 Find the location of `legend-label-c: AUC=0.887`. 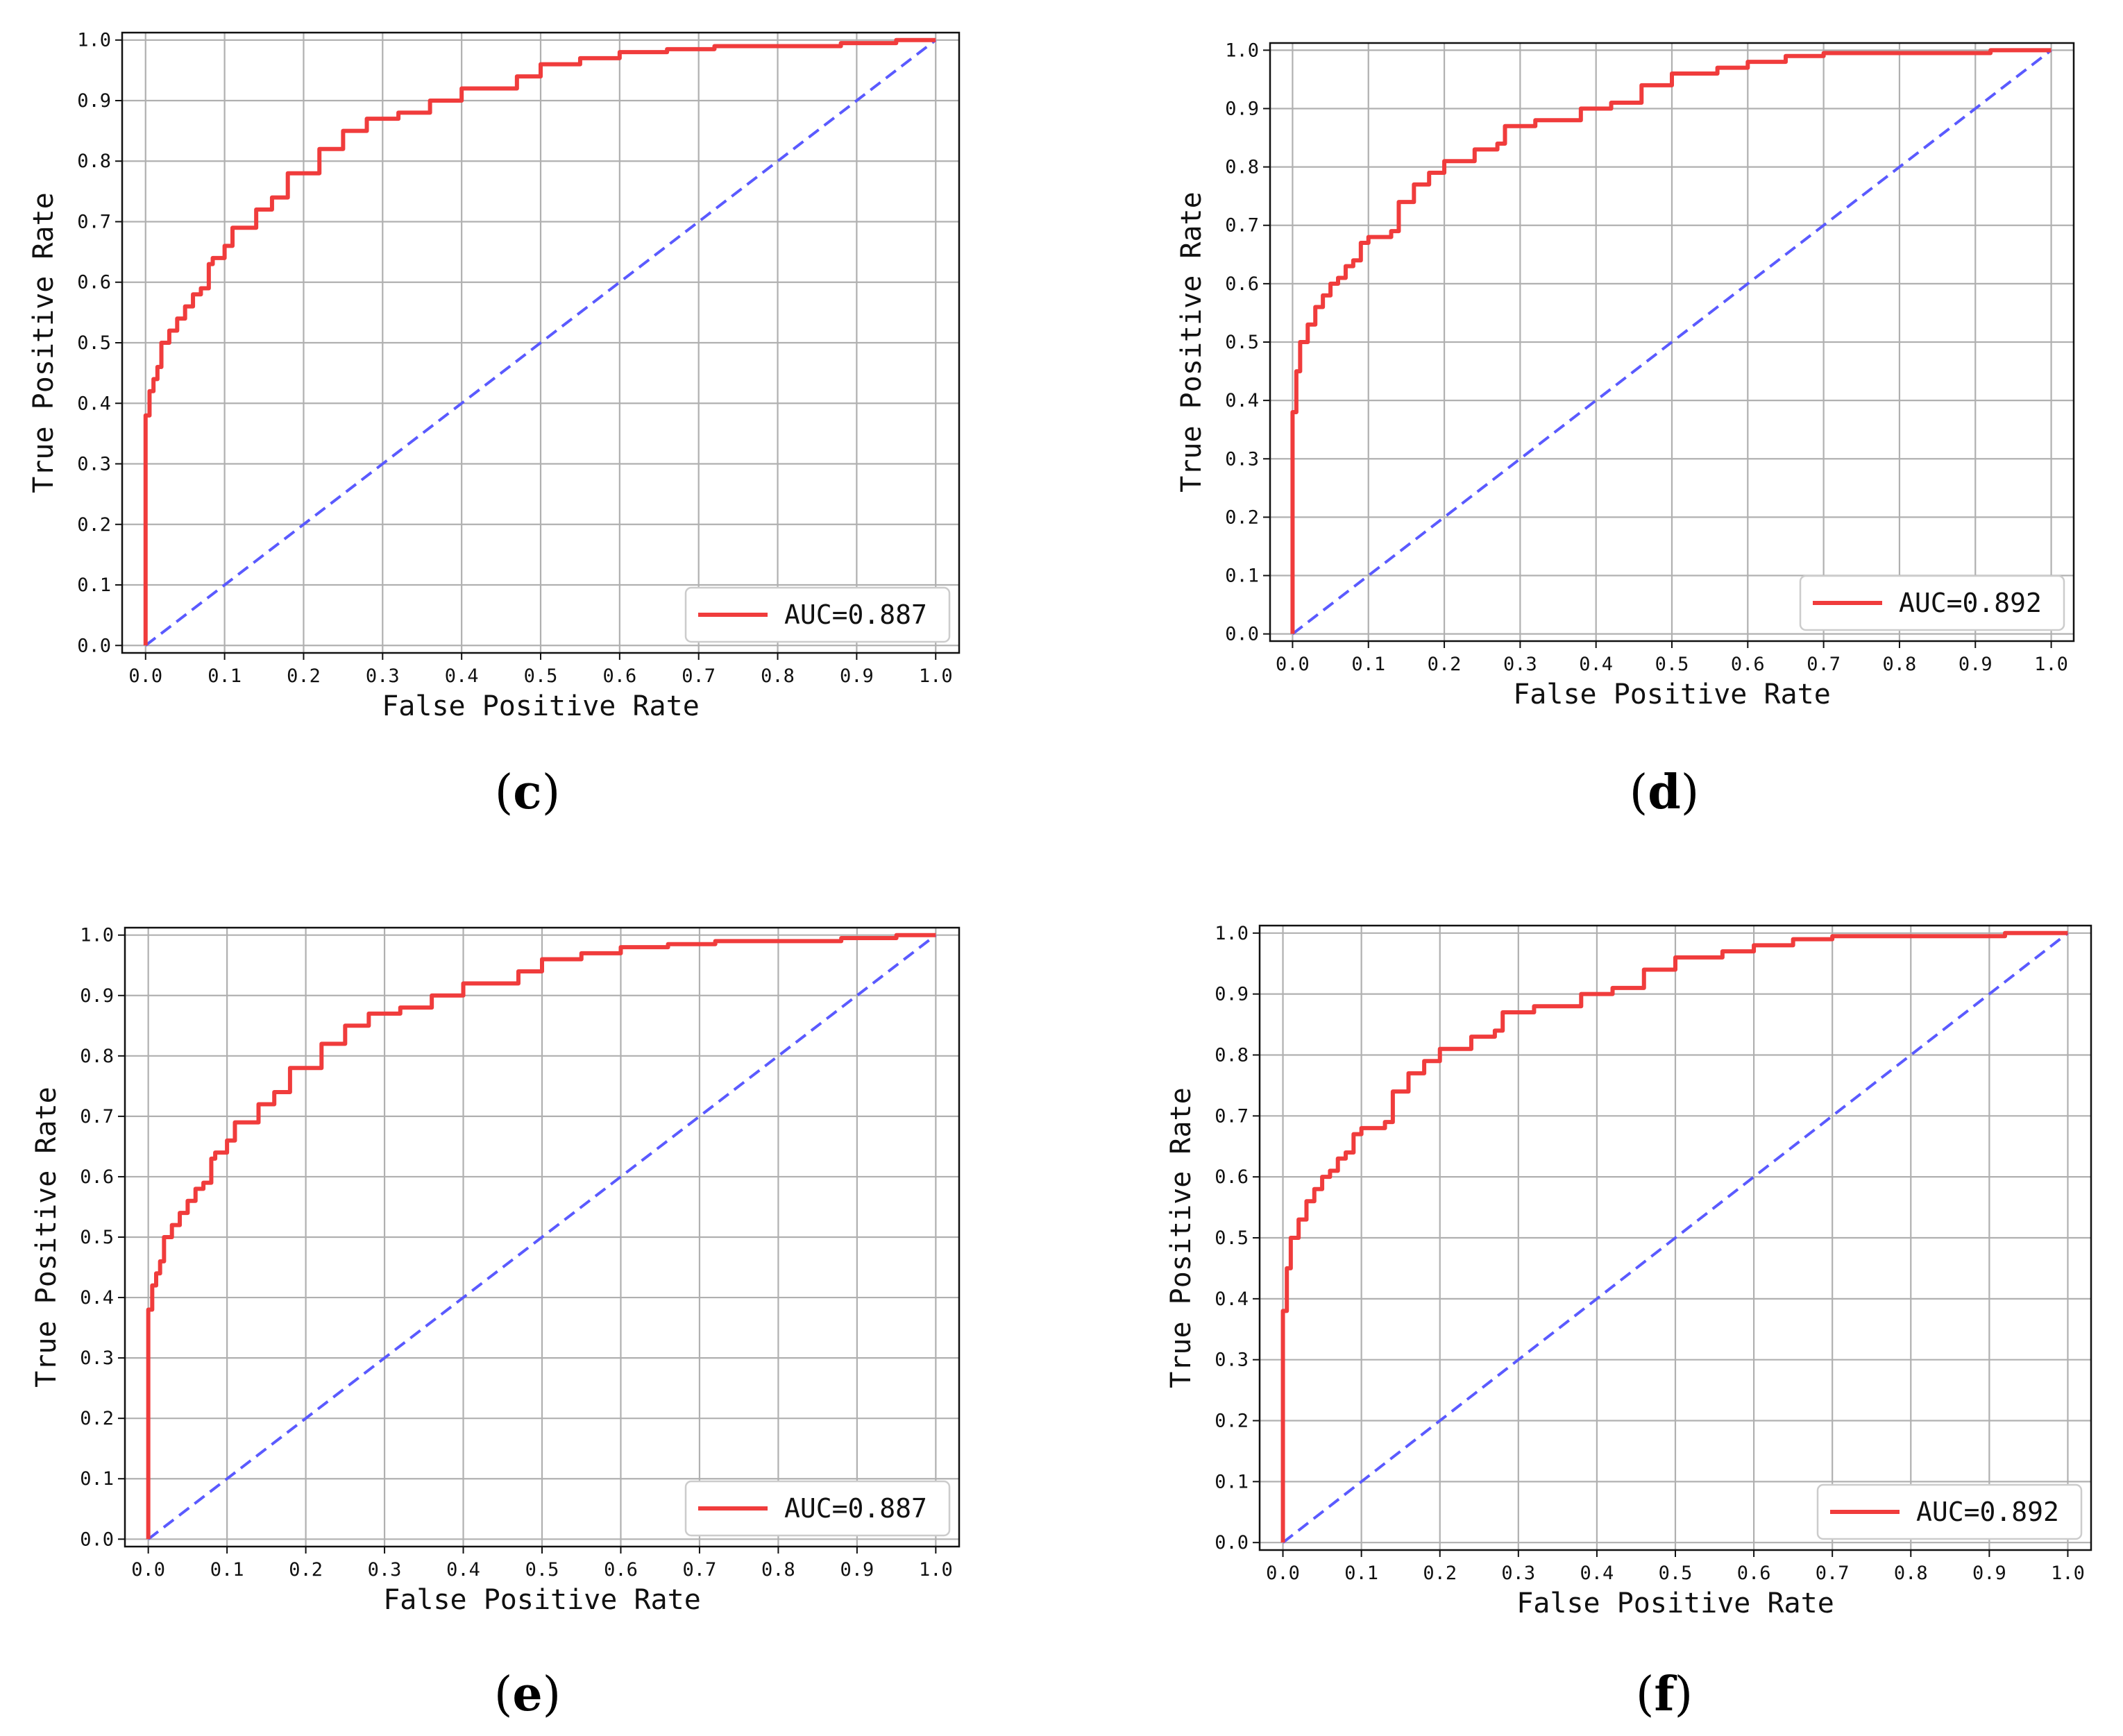

legend-label-c: AUC=0.887 is located at coordinates (855, 614).